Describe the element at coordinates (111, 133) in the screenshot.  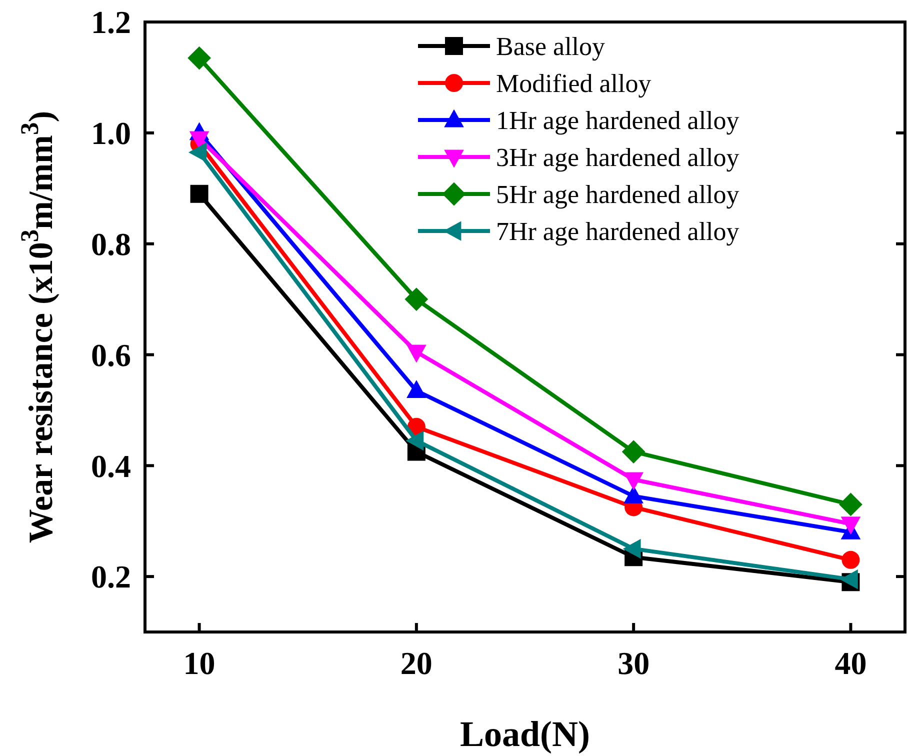
I see `y-tick-label: 1.0` at that location.